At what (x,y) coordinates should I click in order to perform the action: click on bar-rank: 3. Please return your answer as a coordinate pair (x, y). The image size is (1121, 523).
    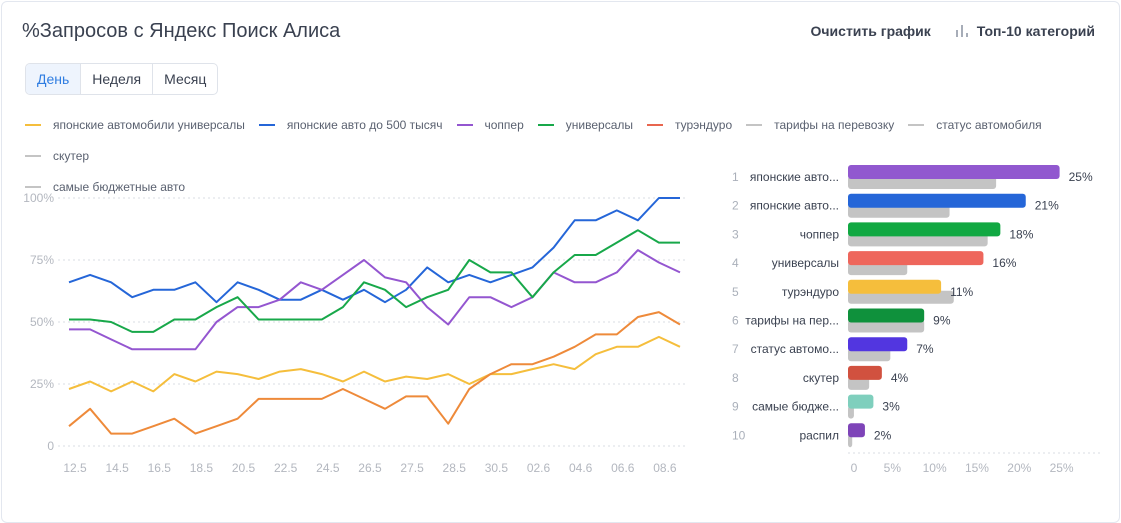
    Looking at the image, I should click on (735, 234).